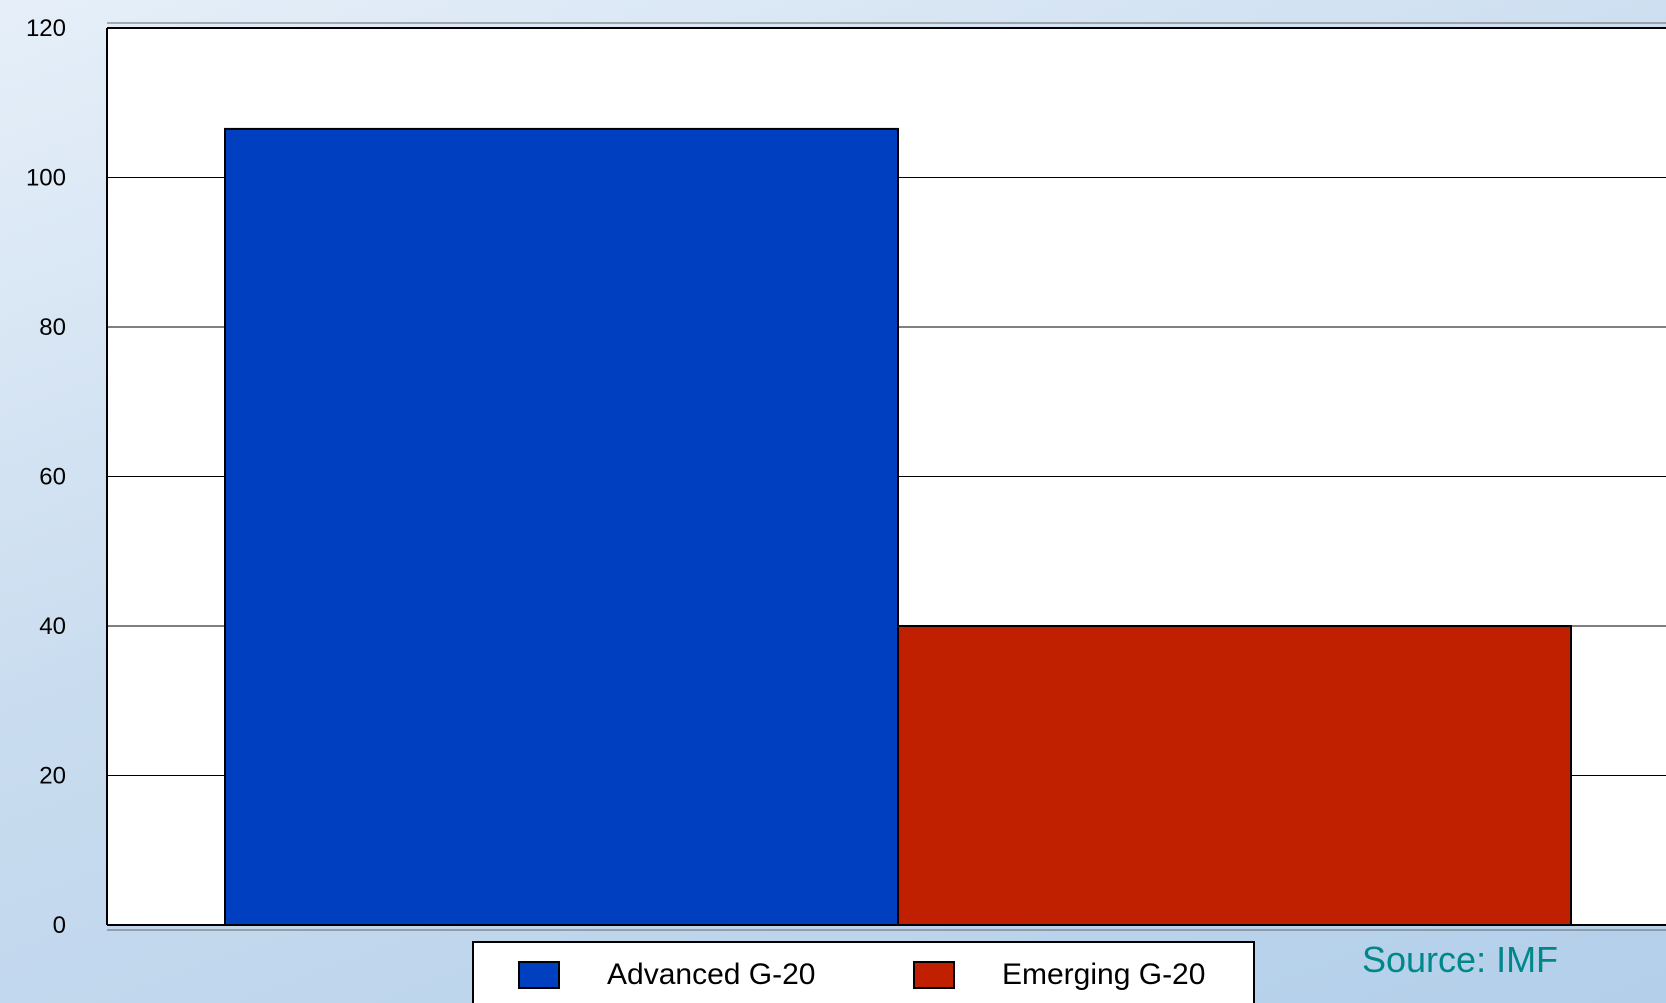 The image size is (1666, 1003). I want to click on y-tick-label: 60, so click(52, 477).